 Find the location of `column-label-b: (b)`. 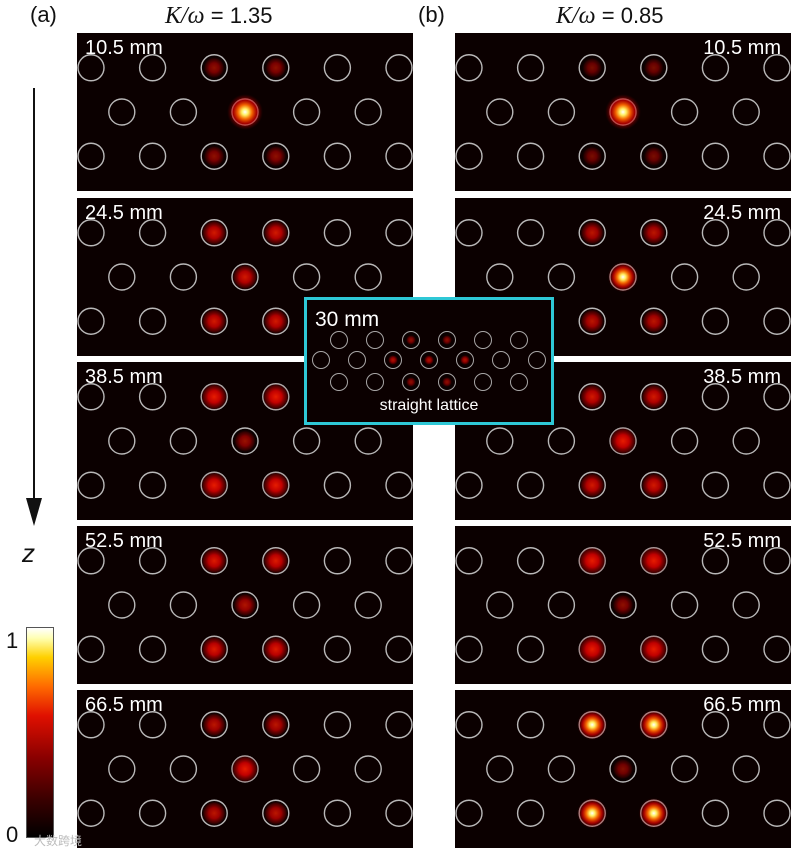

column-label-b: (b) is located at coordinates (431, 14).